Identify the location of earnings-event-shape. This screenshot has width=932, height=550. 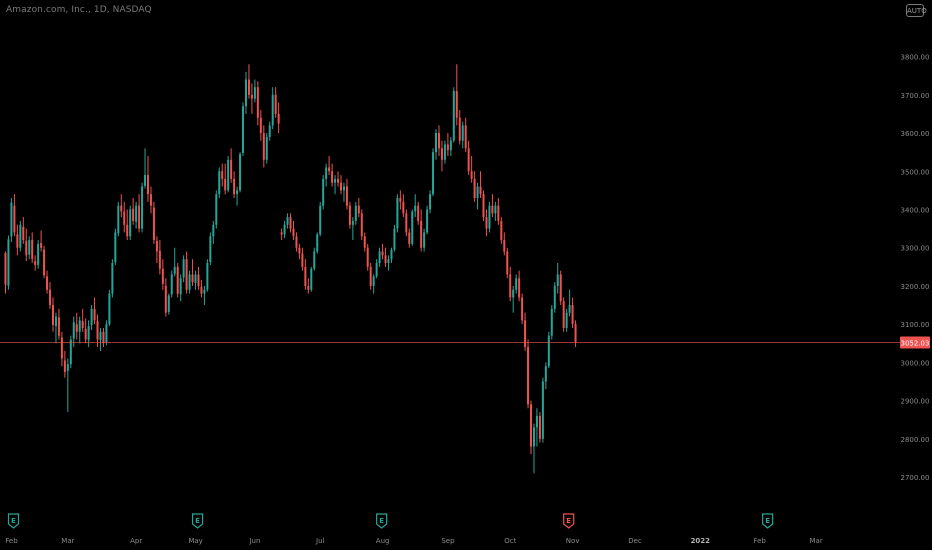
(197, 521).